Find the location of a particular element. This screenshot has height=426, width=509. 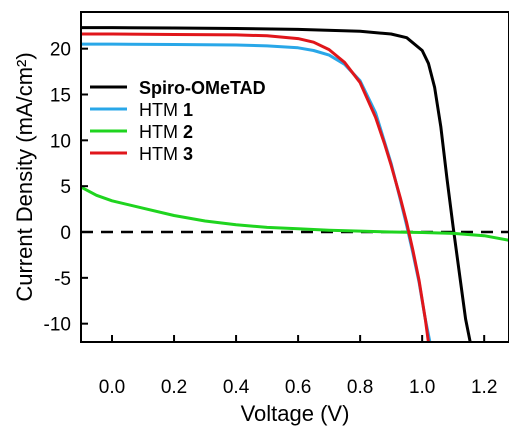

legend-label-htm-1: HTM 1 is located at coordinates (166, 110).